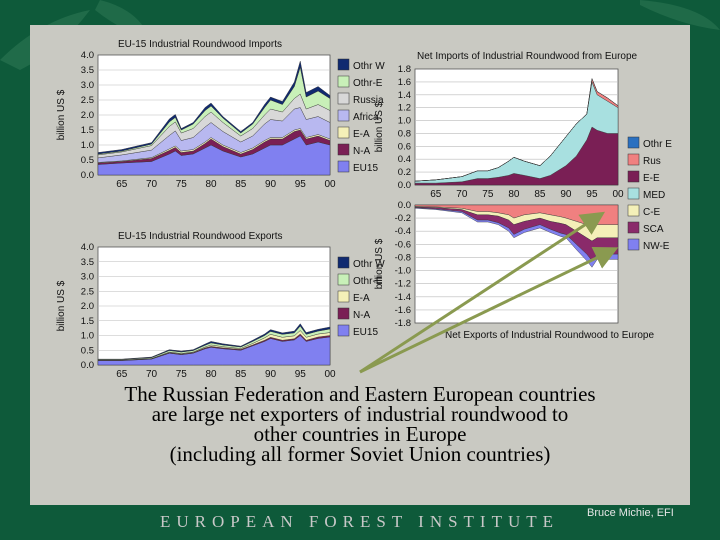  I want to click on net-top-ytick-label: 0.2, so click(404, 172).